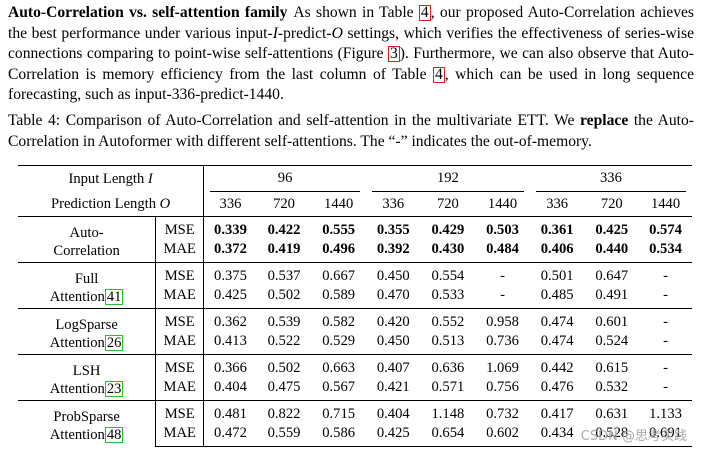 Image resolution: width=701 pixels, height=452 pixels. I want to click on model-name-line2: Attention, so click(77, 434).